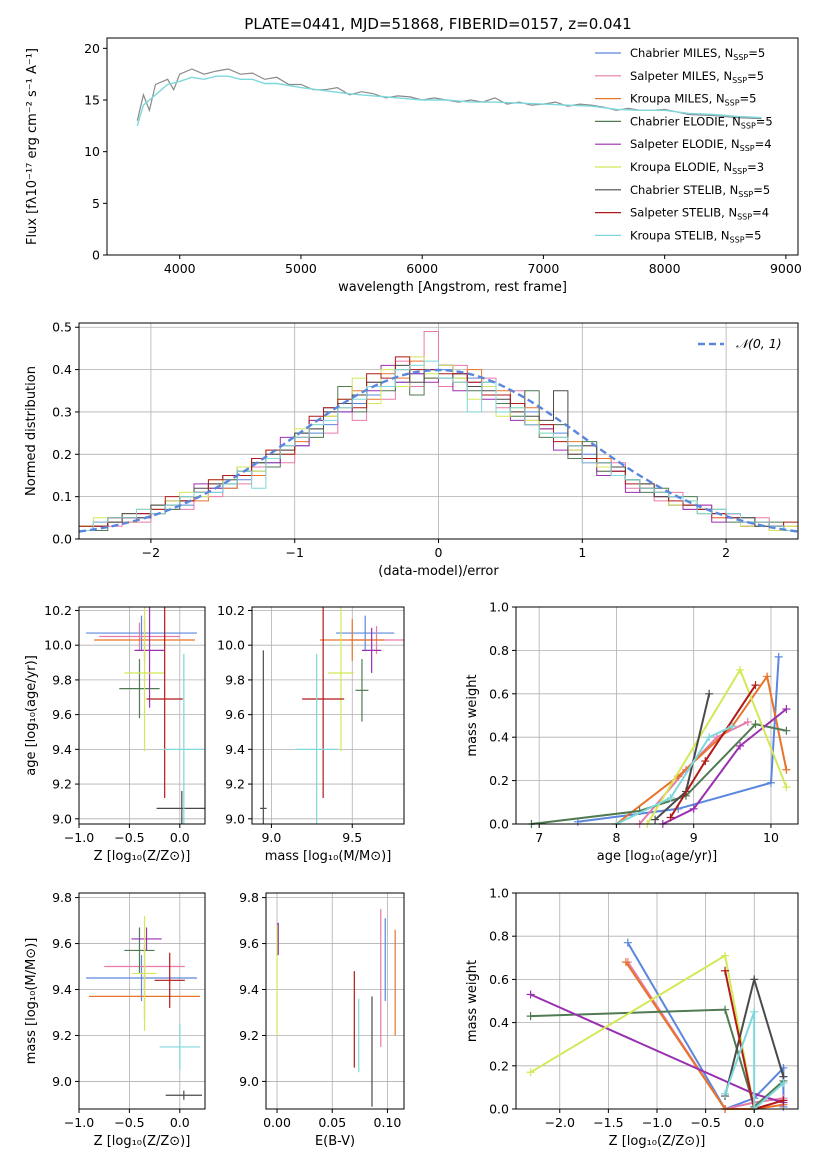 This screenshot has width=819, height=1170. I want to click on y-axis-label: Flux [fλ10⁻¹⁷ erg cm⁻² s⁻¹ A⁻¹], so click(32, 146).